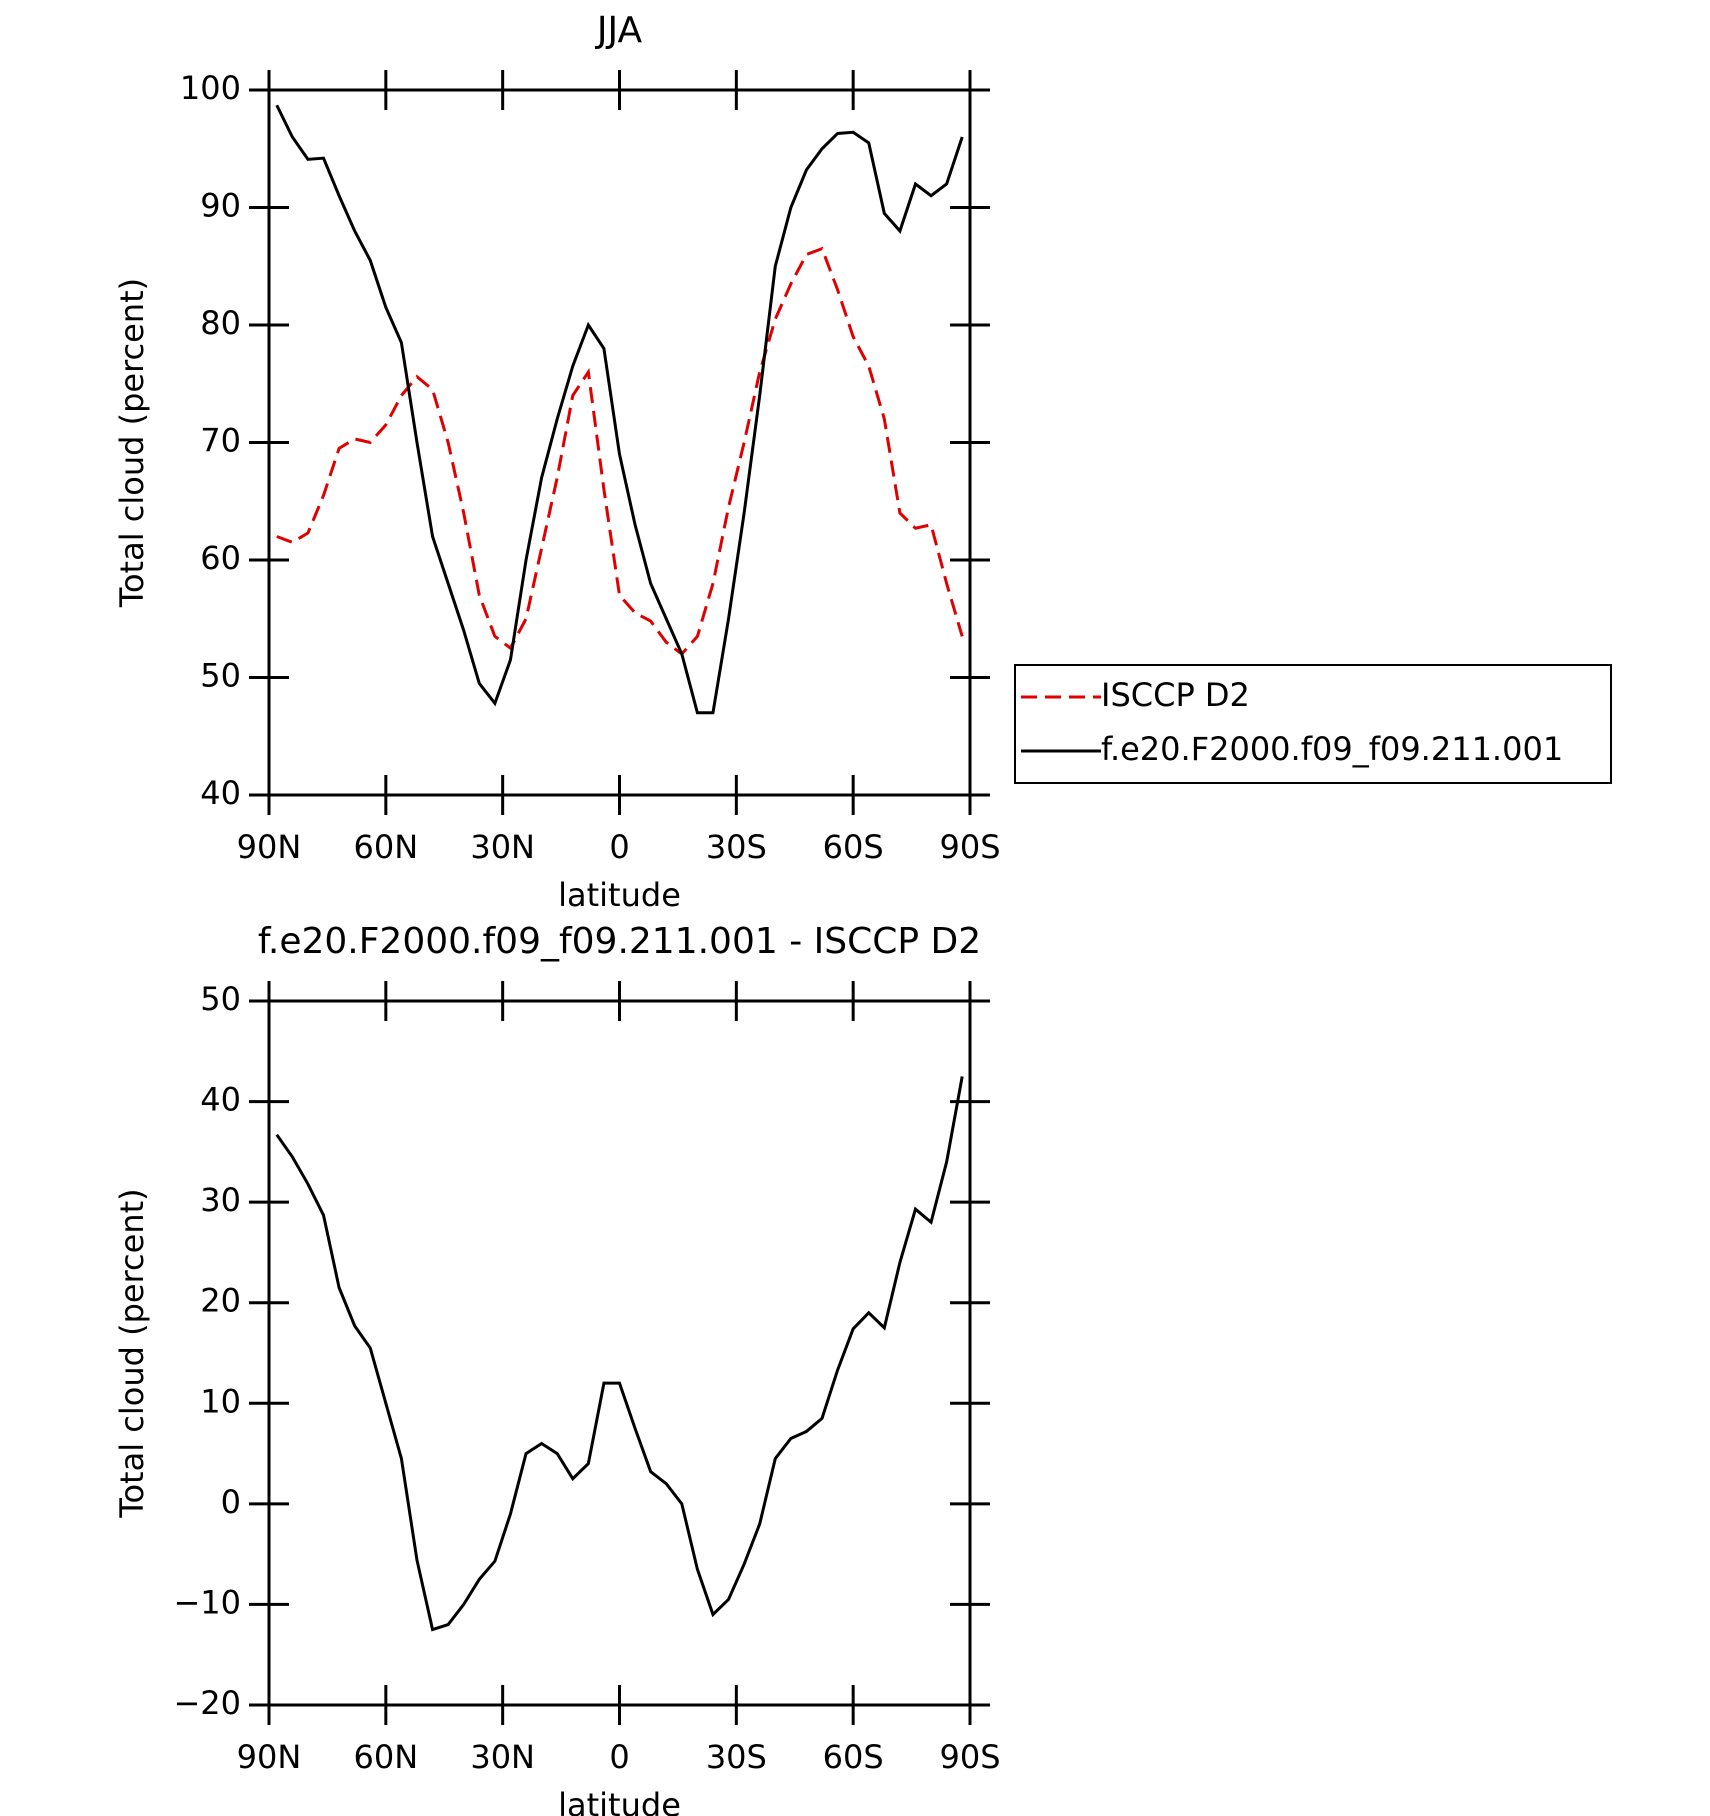  What do you see at coordinates (210, 88) in the screenshot?
I see `y-tick-label: 100` at bounding box center [210, 88].